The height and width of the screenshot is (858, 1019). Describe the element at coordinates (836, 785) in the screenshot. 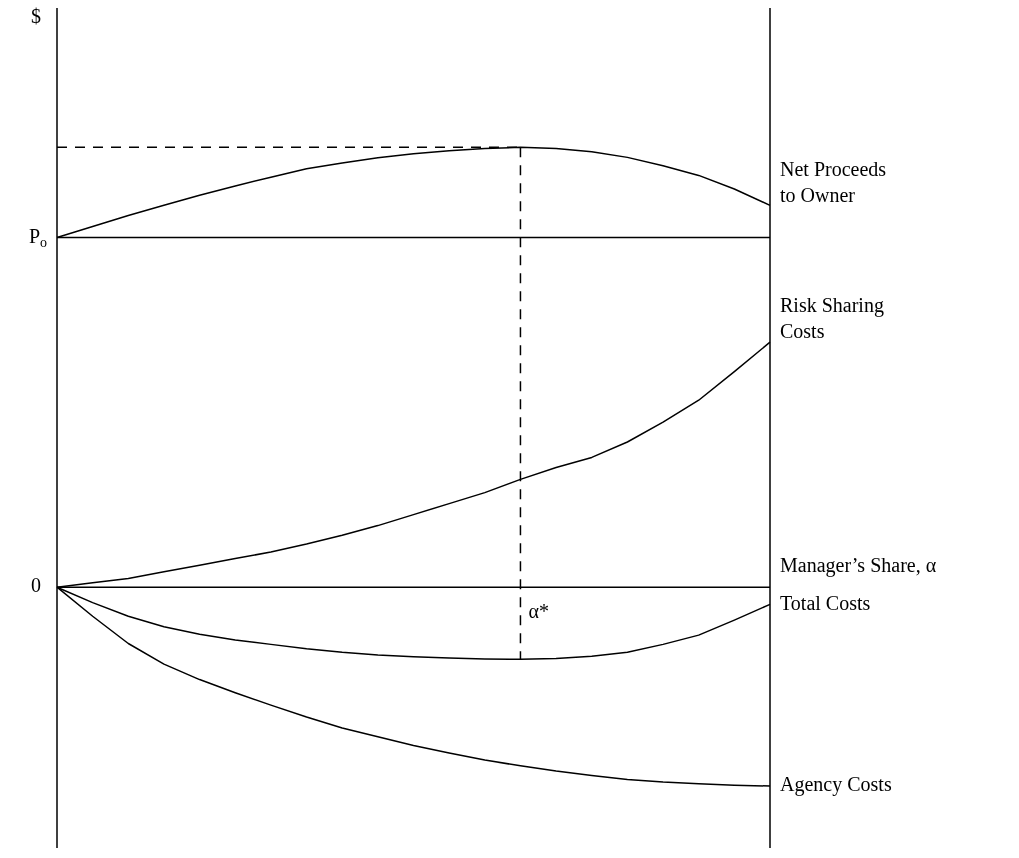

I see `series-label: Agency Costs` at that location.